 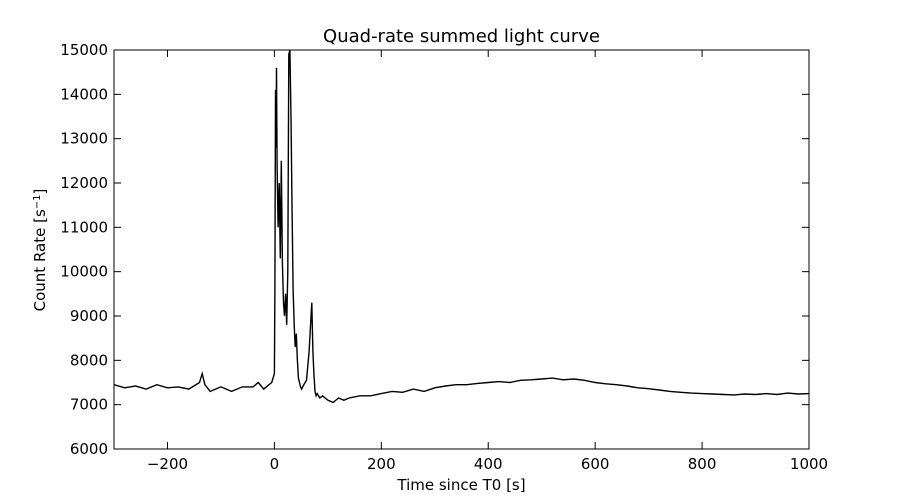 What do you see at coordinates (89, 316) in the screenshot?
I see `y-tick-label: 9000` at bounding box center [89, 316].